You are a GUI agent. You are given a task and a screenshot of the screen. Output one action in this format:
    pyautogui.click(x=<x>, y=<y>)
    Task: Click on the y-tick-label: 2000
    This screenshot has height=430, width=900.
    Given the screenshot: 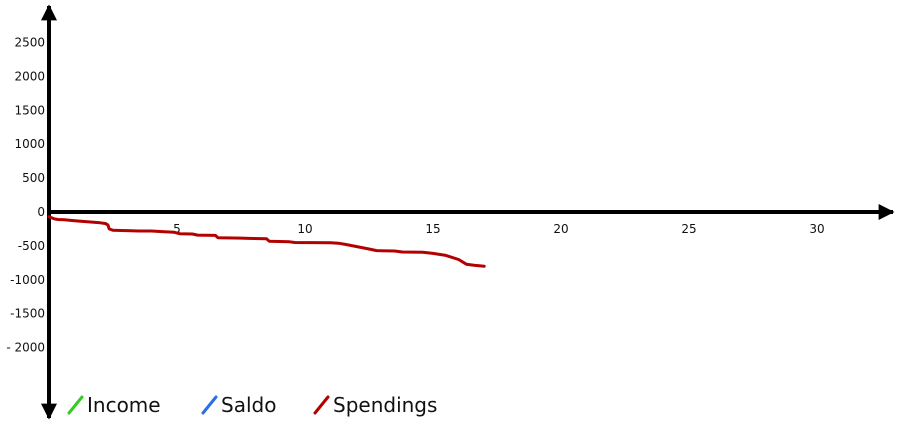 What is the action you would take?
    pyautogui.click(x=29, y=76)
    